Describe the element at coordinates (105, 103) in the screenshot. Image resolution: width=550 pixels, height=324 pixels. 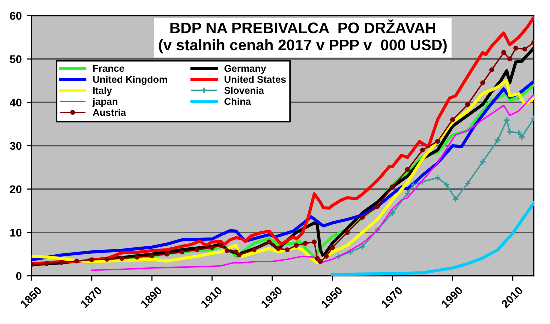
I see `legend-label: japan` at that location.